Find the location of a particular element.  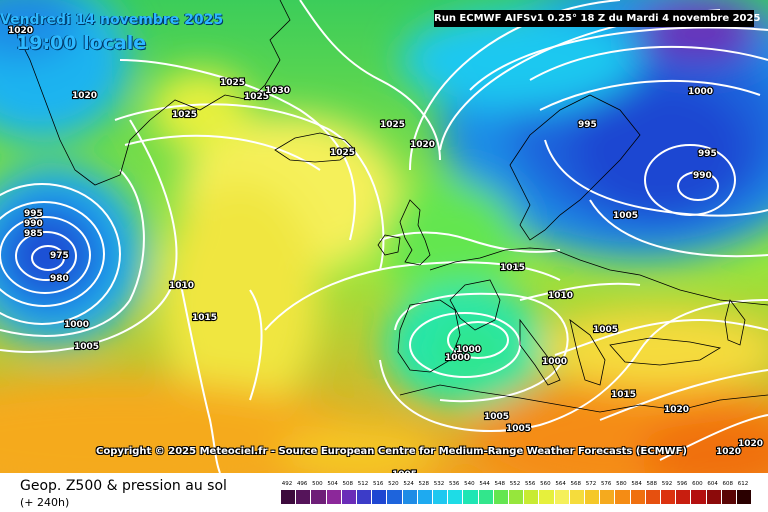

scale-label: 496 is located at coordinates (302, 484).